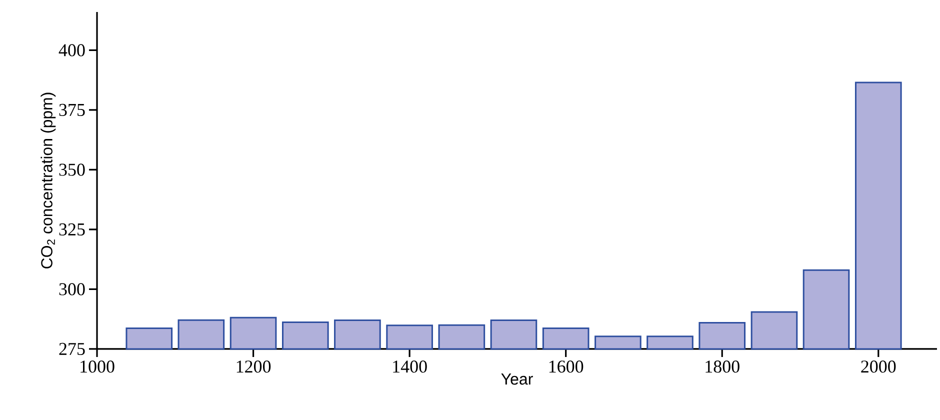 This screenshot has width=940, height=420. I want to click on x-tick-label: 1600, so click(566, 366).